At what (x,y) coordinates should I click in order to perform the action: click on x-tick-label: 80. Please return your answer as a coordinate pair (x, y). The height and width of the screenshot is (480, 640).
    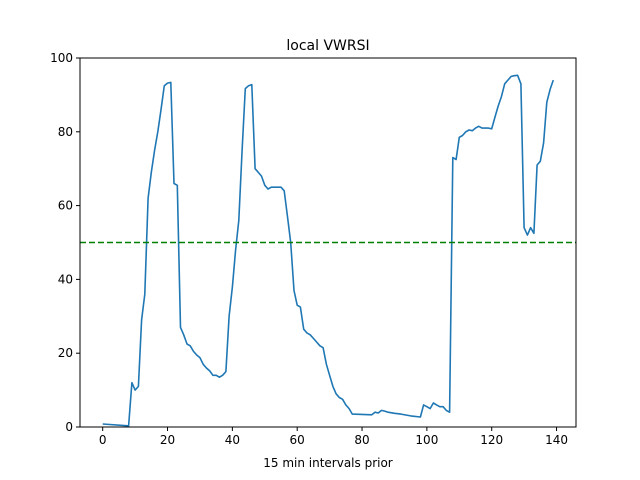
    Looking at the image, I should click on (361, 440).